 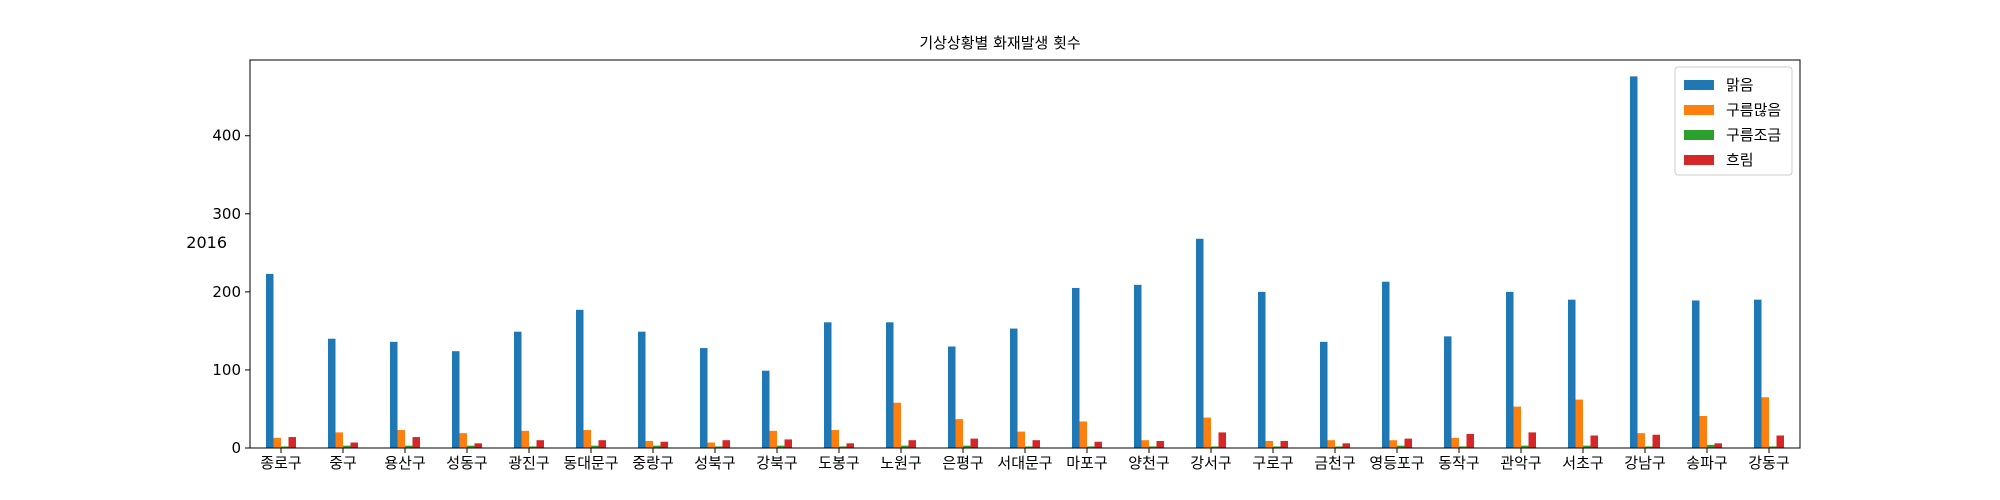 I want to click on bar-구름많음-마포구, so click(x=1083, y=434).